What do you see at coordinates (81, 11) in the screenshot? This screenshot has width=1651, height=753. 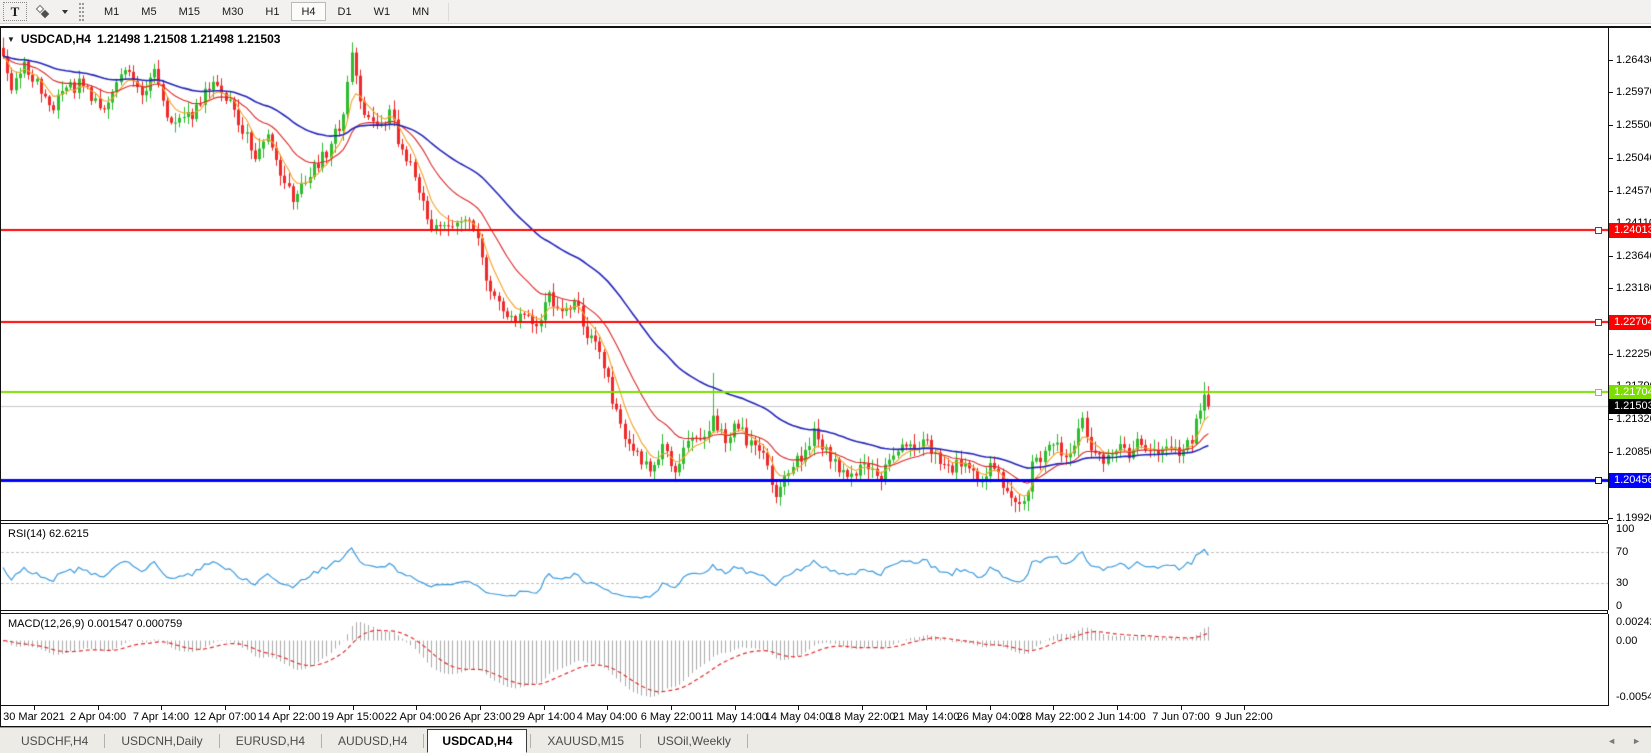 I see `toolbar-grip` at bounding box center [81, 11].